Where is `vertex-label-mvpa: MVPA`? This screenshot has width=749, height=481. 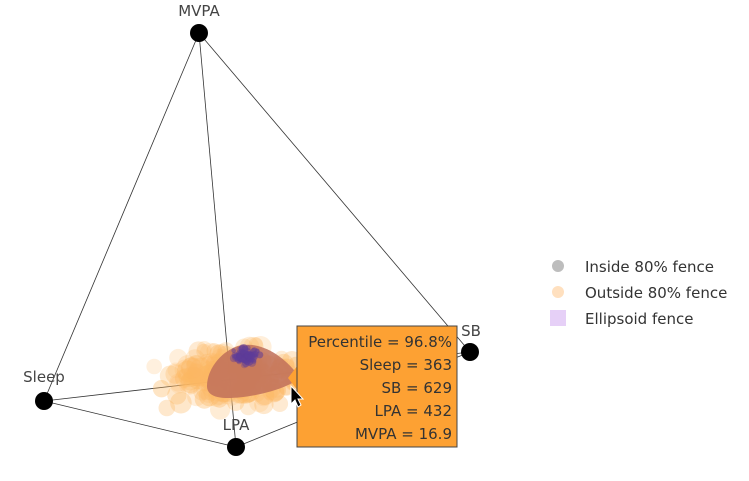 vertex-label-mvpa: MVPA is located at coordinates (199, 11).